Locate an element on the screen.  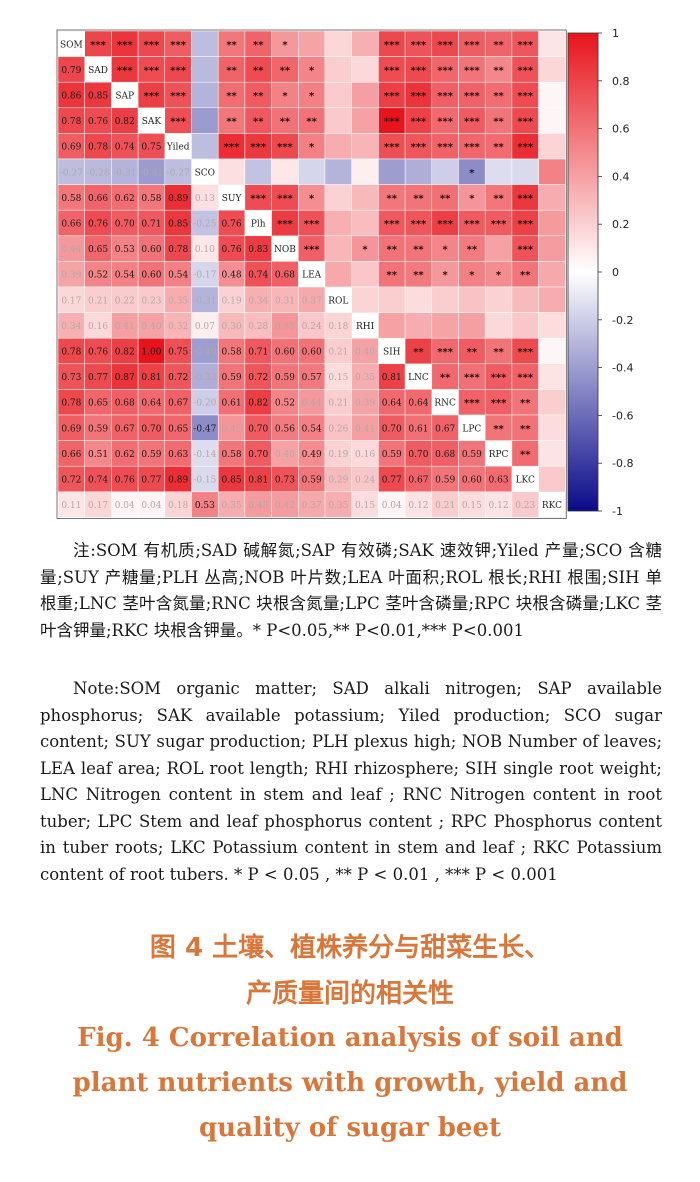
correlation-value: 0.45 is located at coordinates (232, 429).